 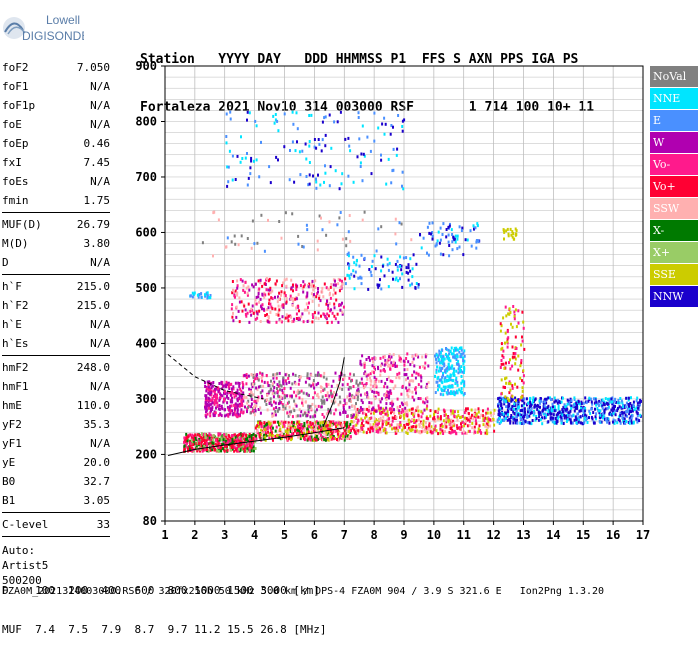 I want to click on header-label-axn: AXN, so click(x=480, y=59).